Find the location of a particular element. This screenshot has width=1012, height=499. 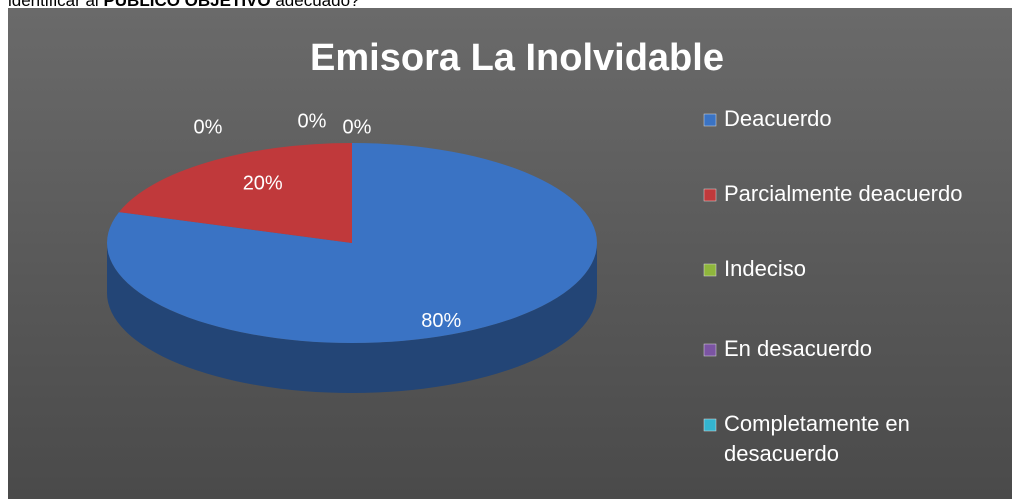

legend-label: Parcialmente deacuerdo is located at coordinates (843, 193).